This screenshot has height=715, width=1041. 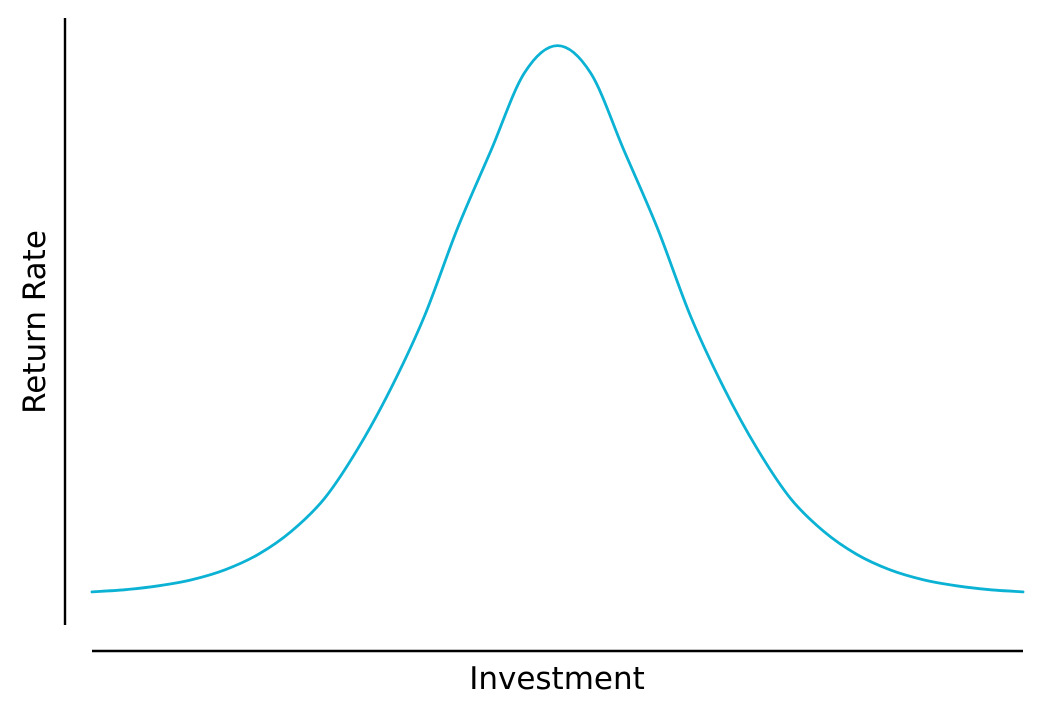 What do you see at coordinates (557, 679) in the screenshot?
I see `x-axis-label: Investment` at bounding box center [557, 679].